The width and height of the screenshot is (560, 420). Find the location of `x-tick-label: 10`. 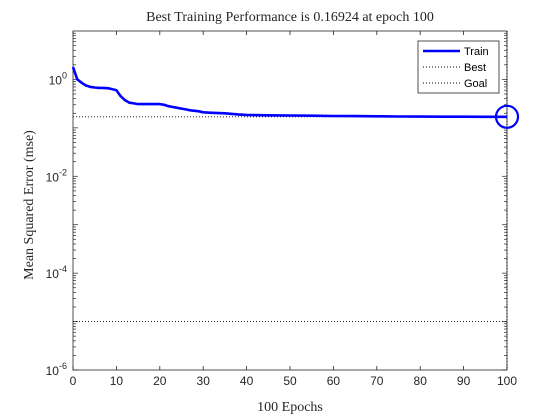

x-tick-label: 10 is located at coordinates (117, 381).